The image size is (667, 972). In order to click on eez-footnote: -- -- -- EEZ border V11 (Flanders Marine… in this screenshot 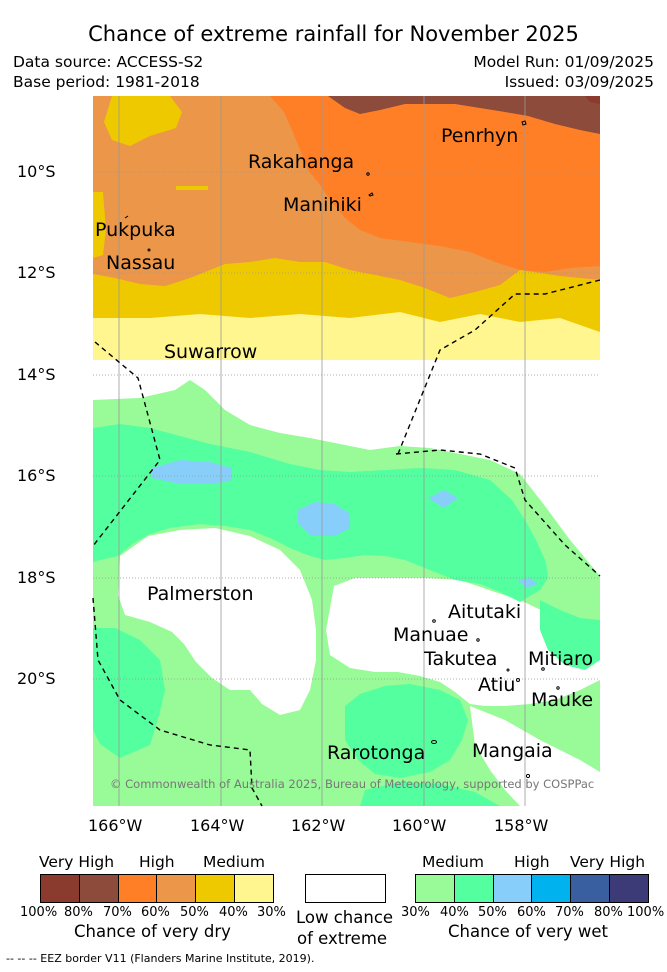, I will do `click(160, 958)`.